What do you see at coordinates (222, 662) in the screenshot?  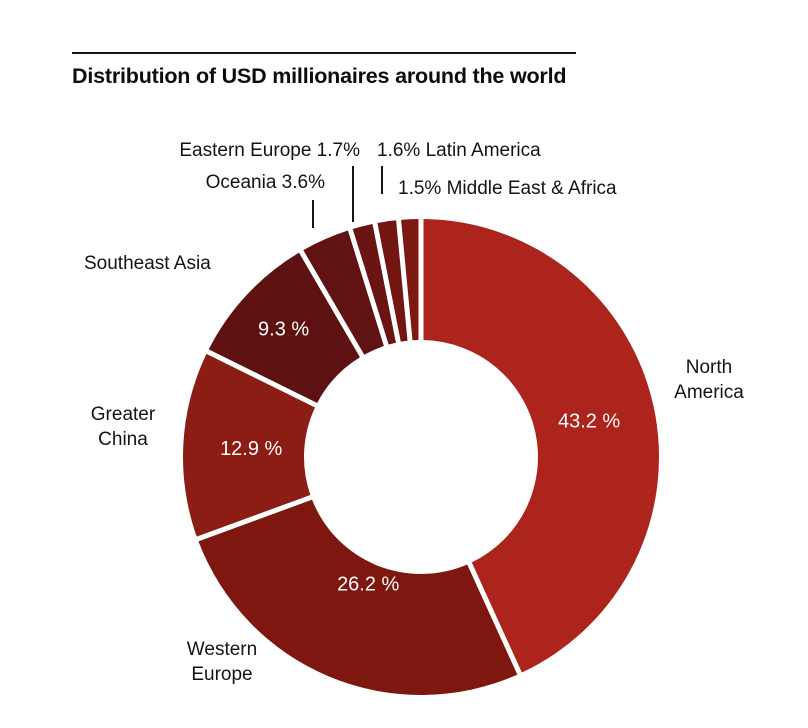 I see `callout-western-europe: Western Europe` at bounding box center [222, 662].